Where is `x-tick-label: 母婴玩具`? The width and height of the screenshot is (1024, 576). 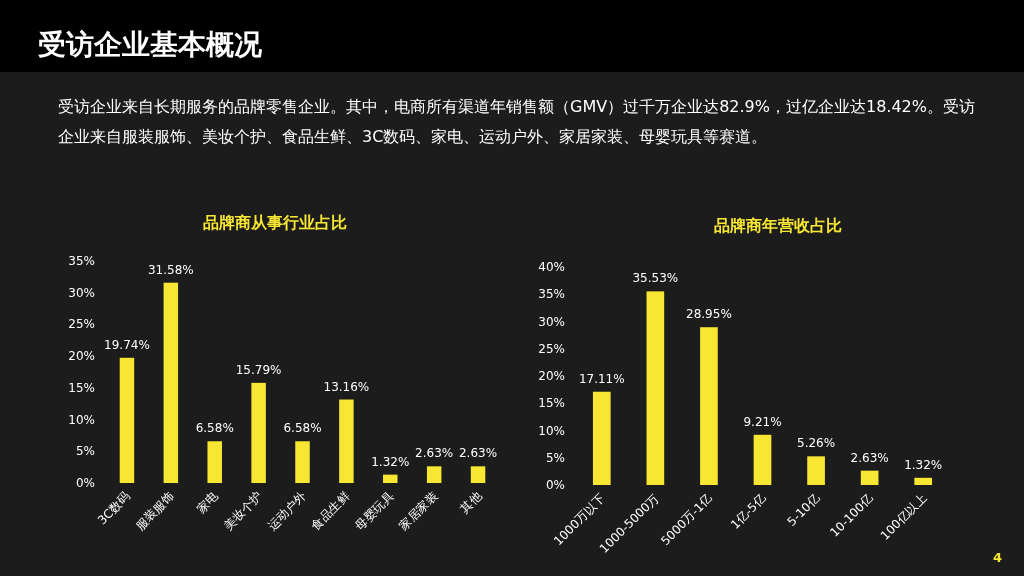
x-tick-label: 母婴玩具 is located at coordinates (374, 511).